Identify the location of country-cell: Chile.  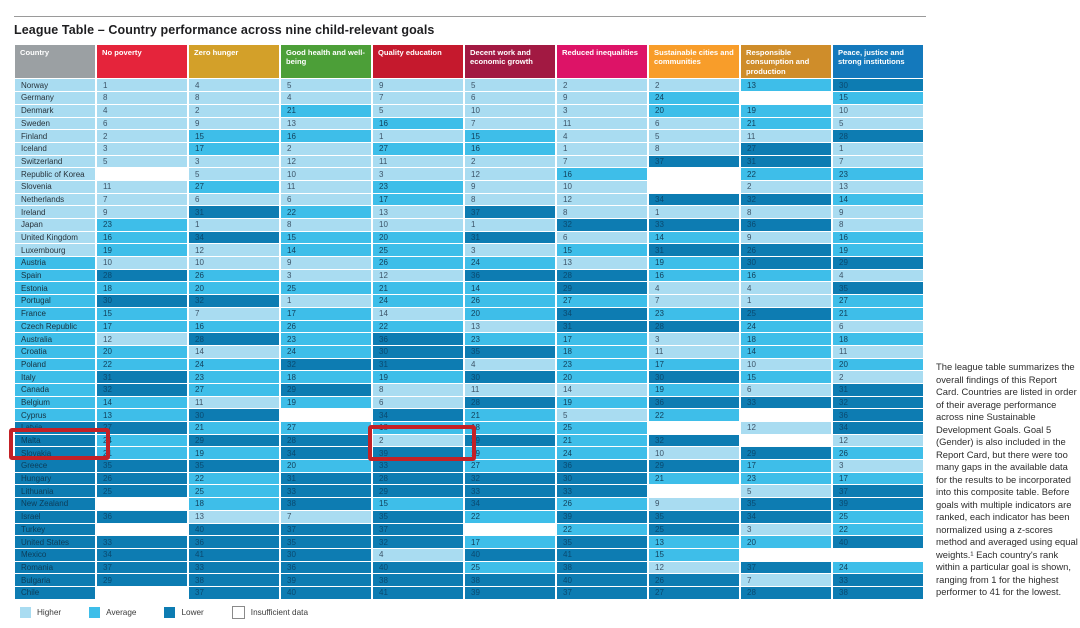
(55, 592).